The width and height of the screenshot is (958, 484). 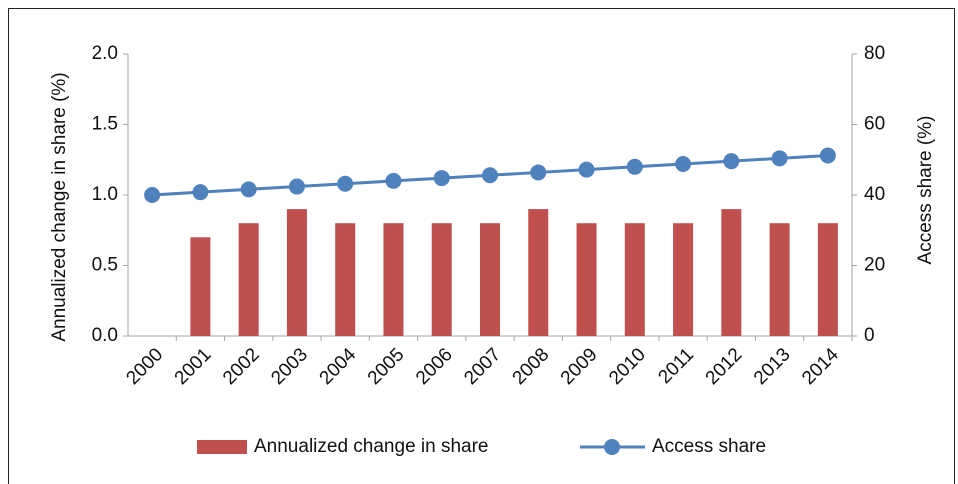 What do you see at coordinates (925, 190) in the screenshot?
I see `y2-axis-title: Access share (%)` at bounding box center [925, 190].